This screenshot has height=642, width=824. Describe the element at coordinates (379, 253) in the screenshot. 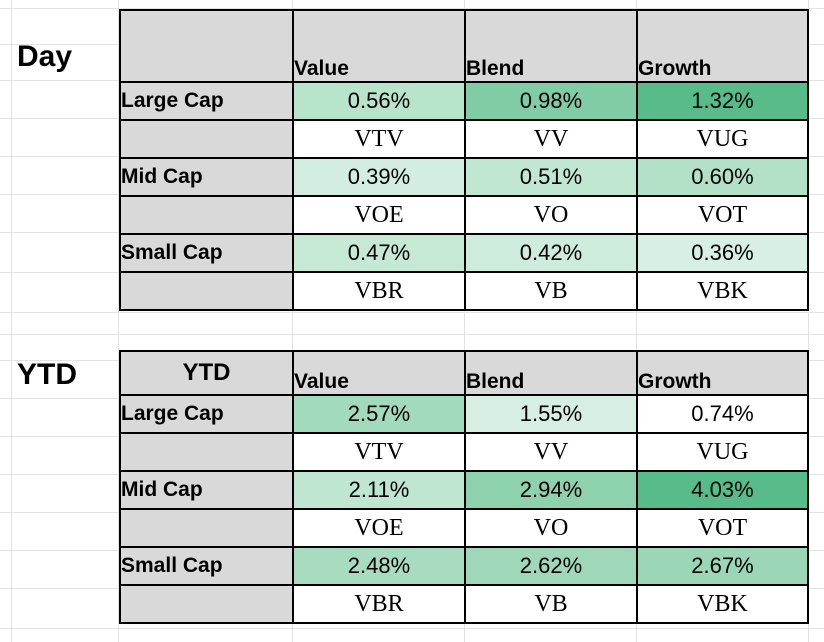

I see `return-cell: 0.47%` at that location.